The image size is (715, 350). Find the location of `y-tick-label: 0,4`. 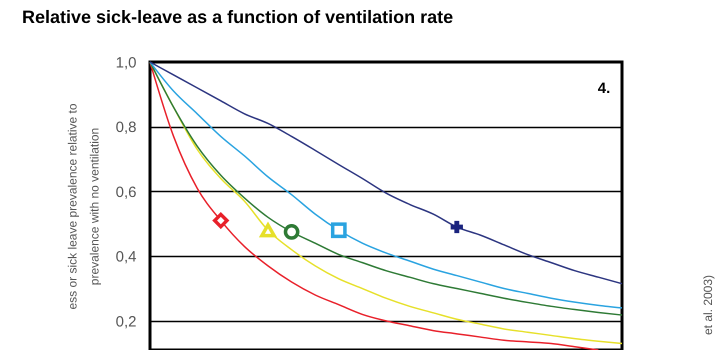

y-tick-label: 0,4 is located at coordinates (126, 257).